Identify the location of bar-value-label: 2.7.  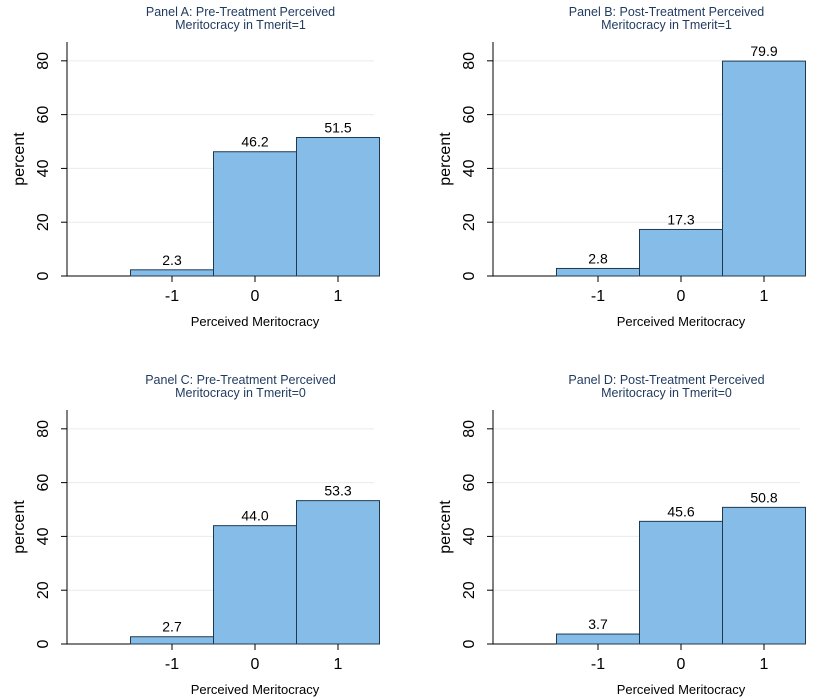
(172, 627).